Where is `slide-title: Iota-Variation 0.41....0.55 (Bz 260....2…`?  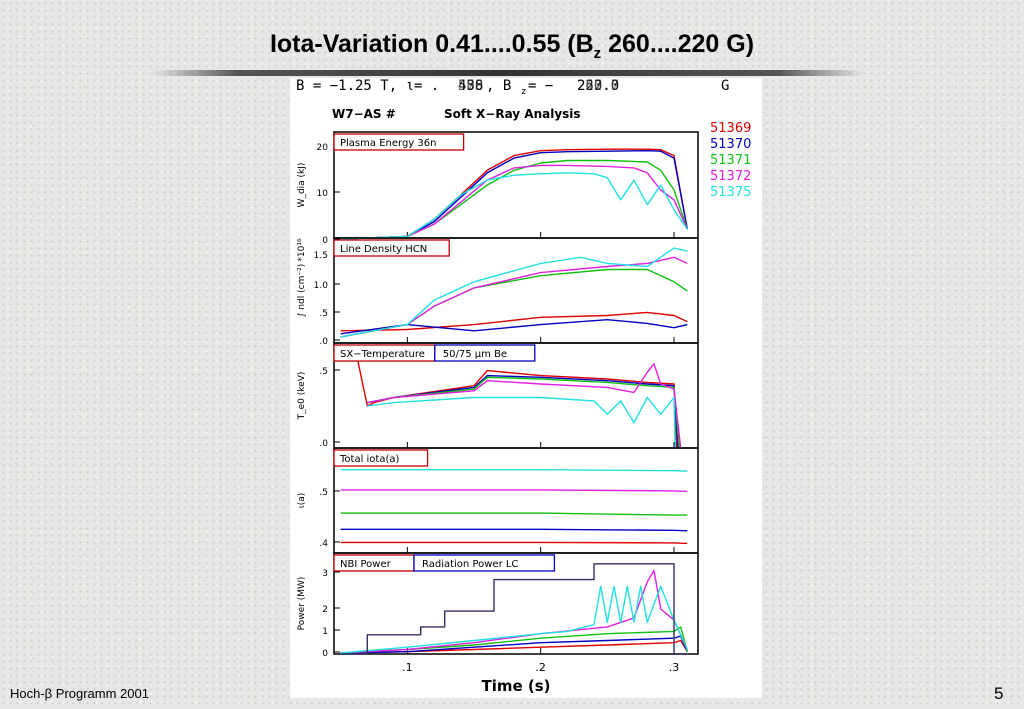 slide-title: Iota-Variation 0.41....0.55 (Bz 260....2… is located at coordinates (512, 46).